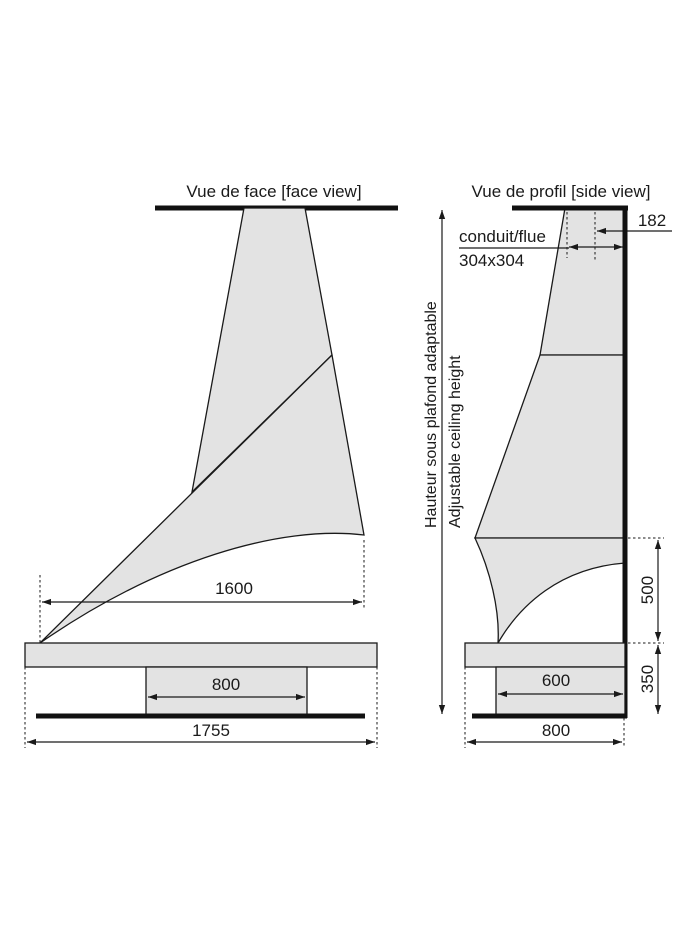  What do you see at coordinates (502, 236) in the screenshot?
I see `side-flue-label: conduit/flue` at bounding box center [502, 236].